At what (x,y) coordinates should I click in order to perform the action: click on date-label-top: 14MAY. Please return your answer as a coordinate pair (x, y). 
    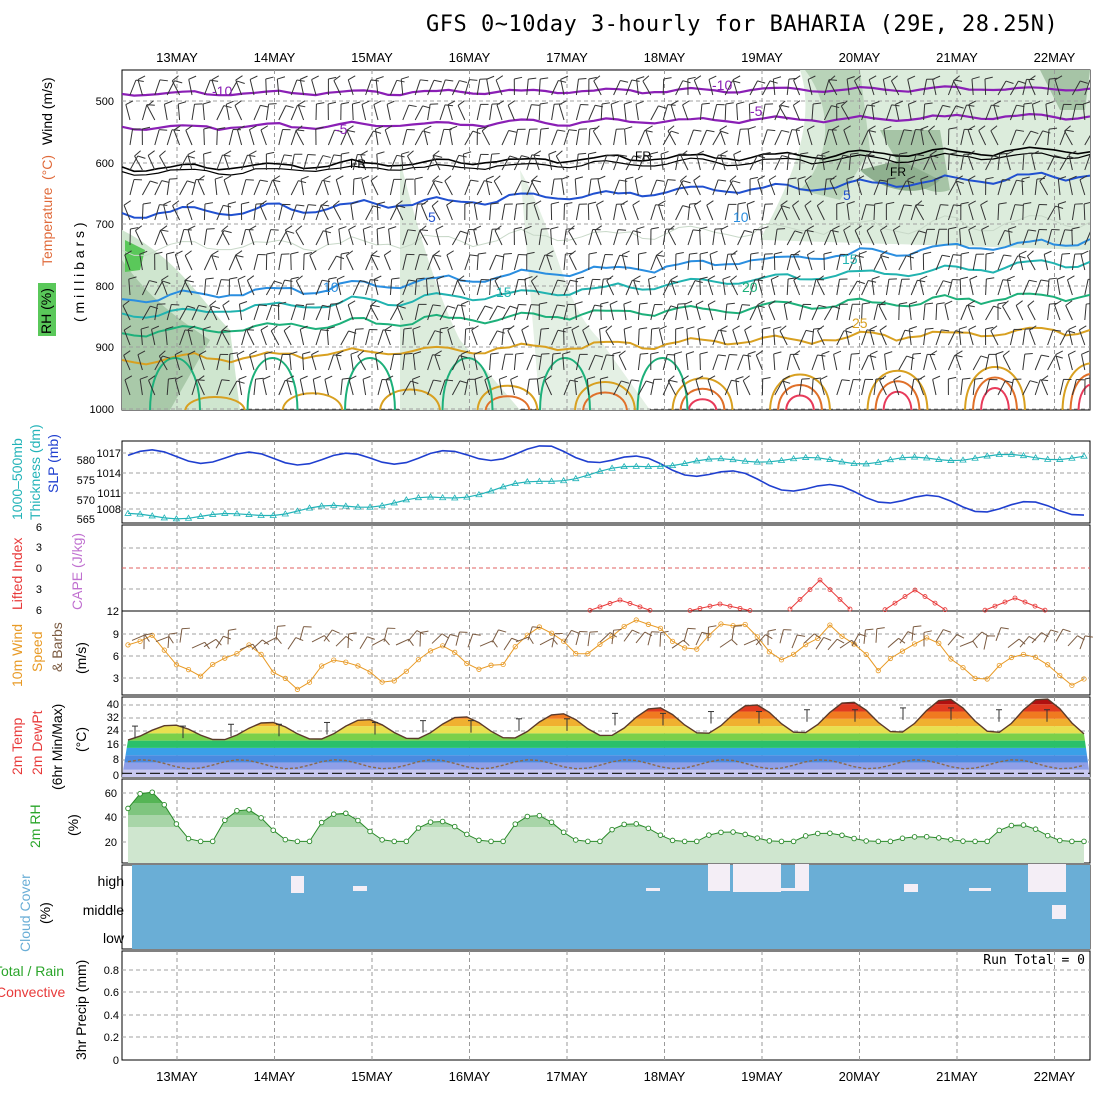
    Looking at the image, I should click on (275, 57).